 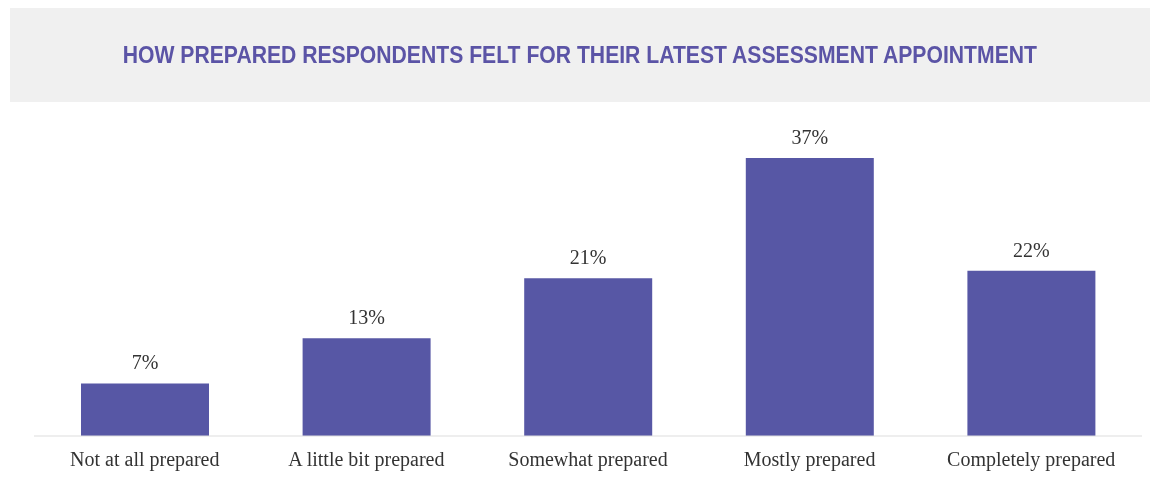 What do you see at coordinates (1031, 249) in the screenshot?
I see `data-label: 22%` at bounding box center [1031, 249].